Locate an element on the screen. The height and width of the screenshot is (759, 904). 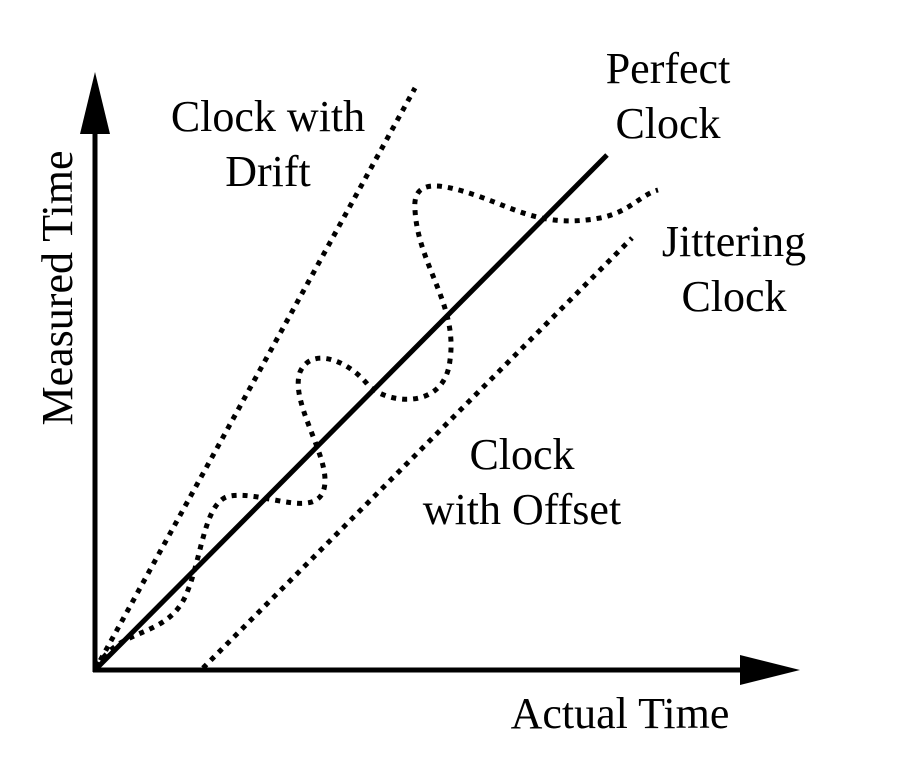
jittering-label-line1: Jittering is located at coordinates (734, 241).